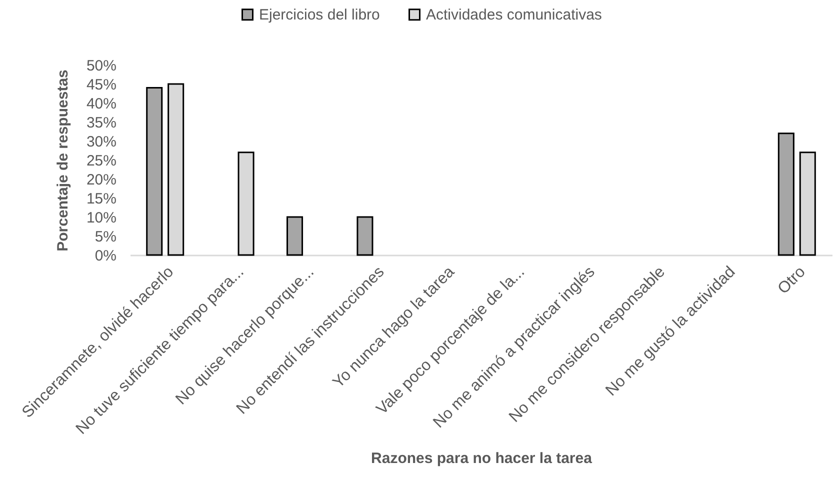 The height and width of the screenshot is (478, 835). Describe the element at coordinates (319, 15) in the screenshot. I see `legend-label: Ejercicios del libro` at that location.